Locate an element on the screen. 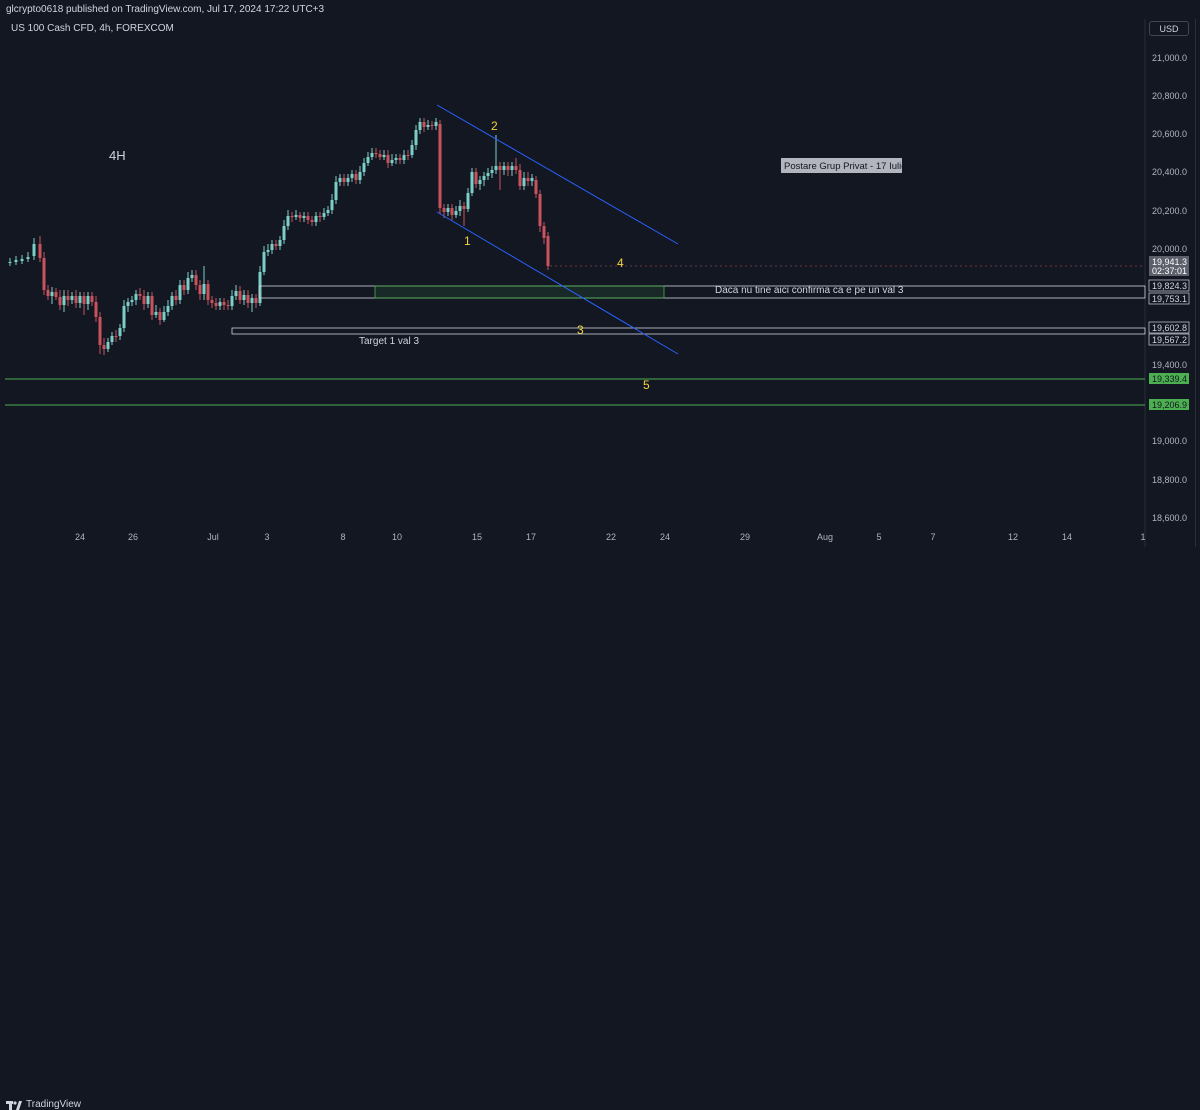  y-tick: 19,400.0 is located at coordinates (1169, 365).